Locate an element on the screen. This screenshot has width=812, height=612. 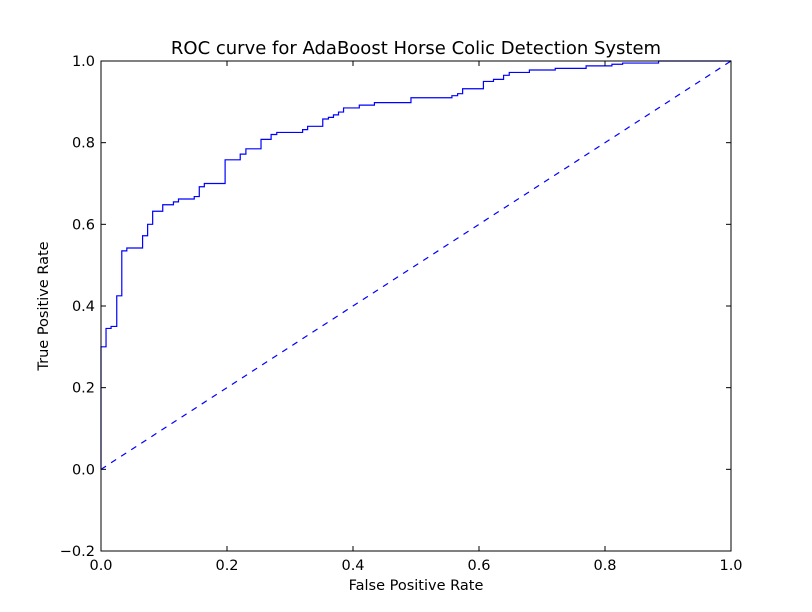
y-tick-label: −0.2 is located at coordinates (77, 552).